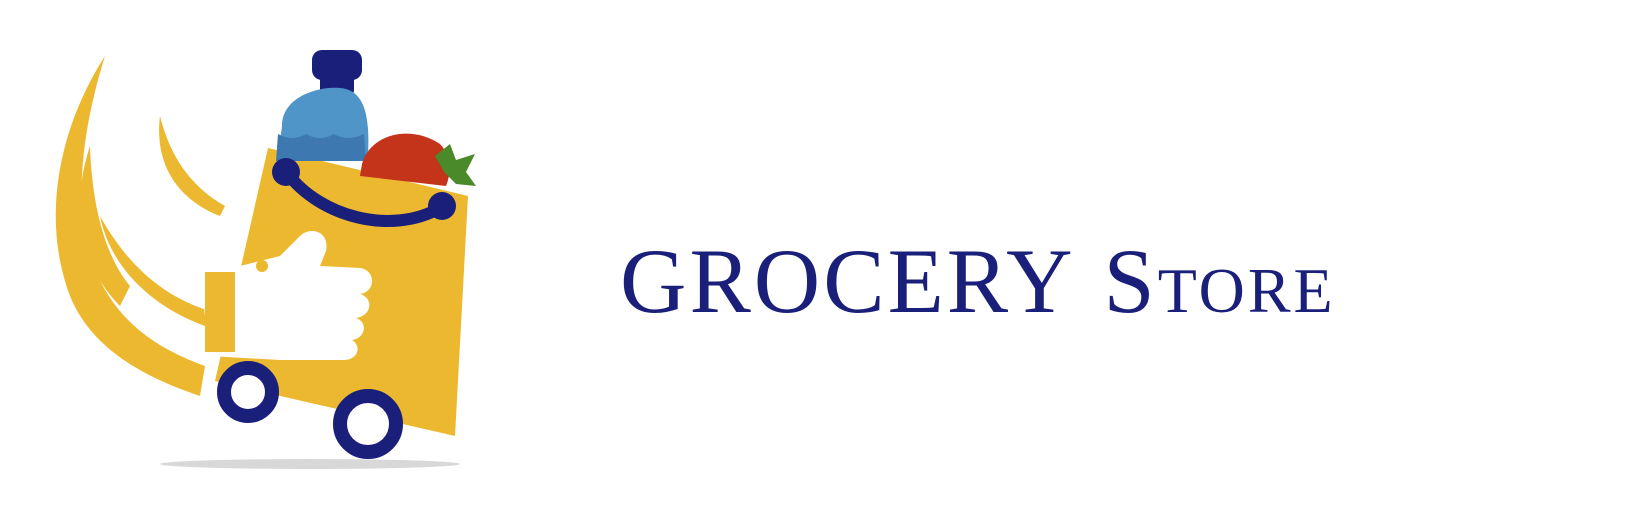  What do you see at coordinates (140, 226) in the screenshot?
I see `speed-swoosh-icon` at bounding box center [140, 226].